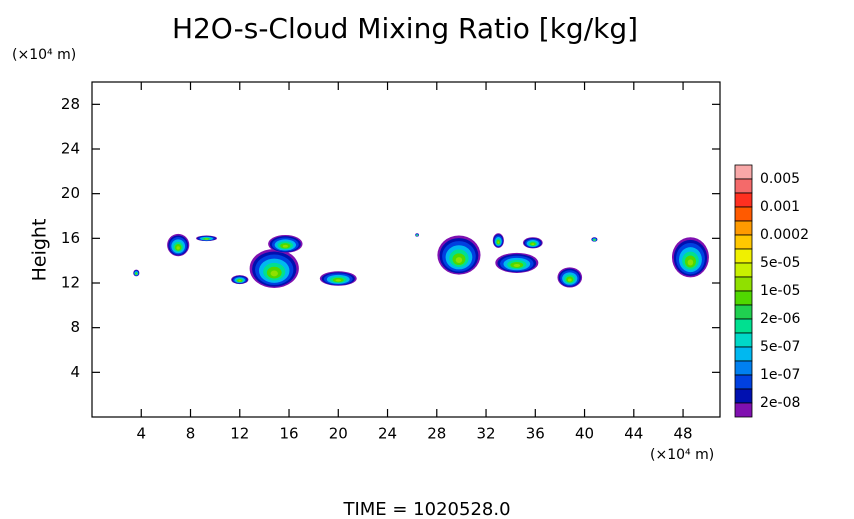  Describe the element at coordinates (780, 375) in the screenshot. I see `colorbar-label: 1e-07` at that location.